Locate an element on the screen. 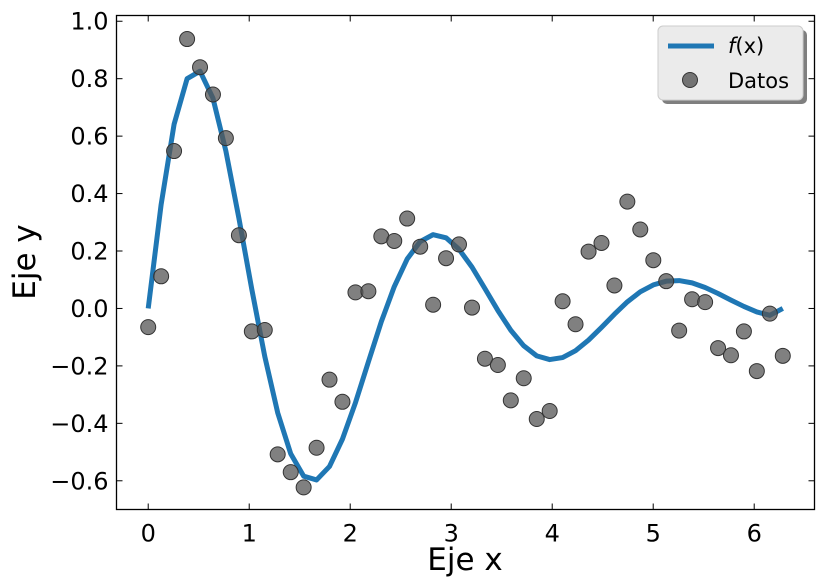 The image size is (823, 587). y-tick-label: 0.0 is located at coordinates (89, 309).